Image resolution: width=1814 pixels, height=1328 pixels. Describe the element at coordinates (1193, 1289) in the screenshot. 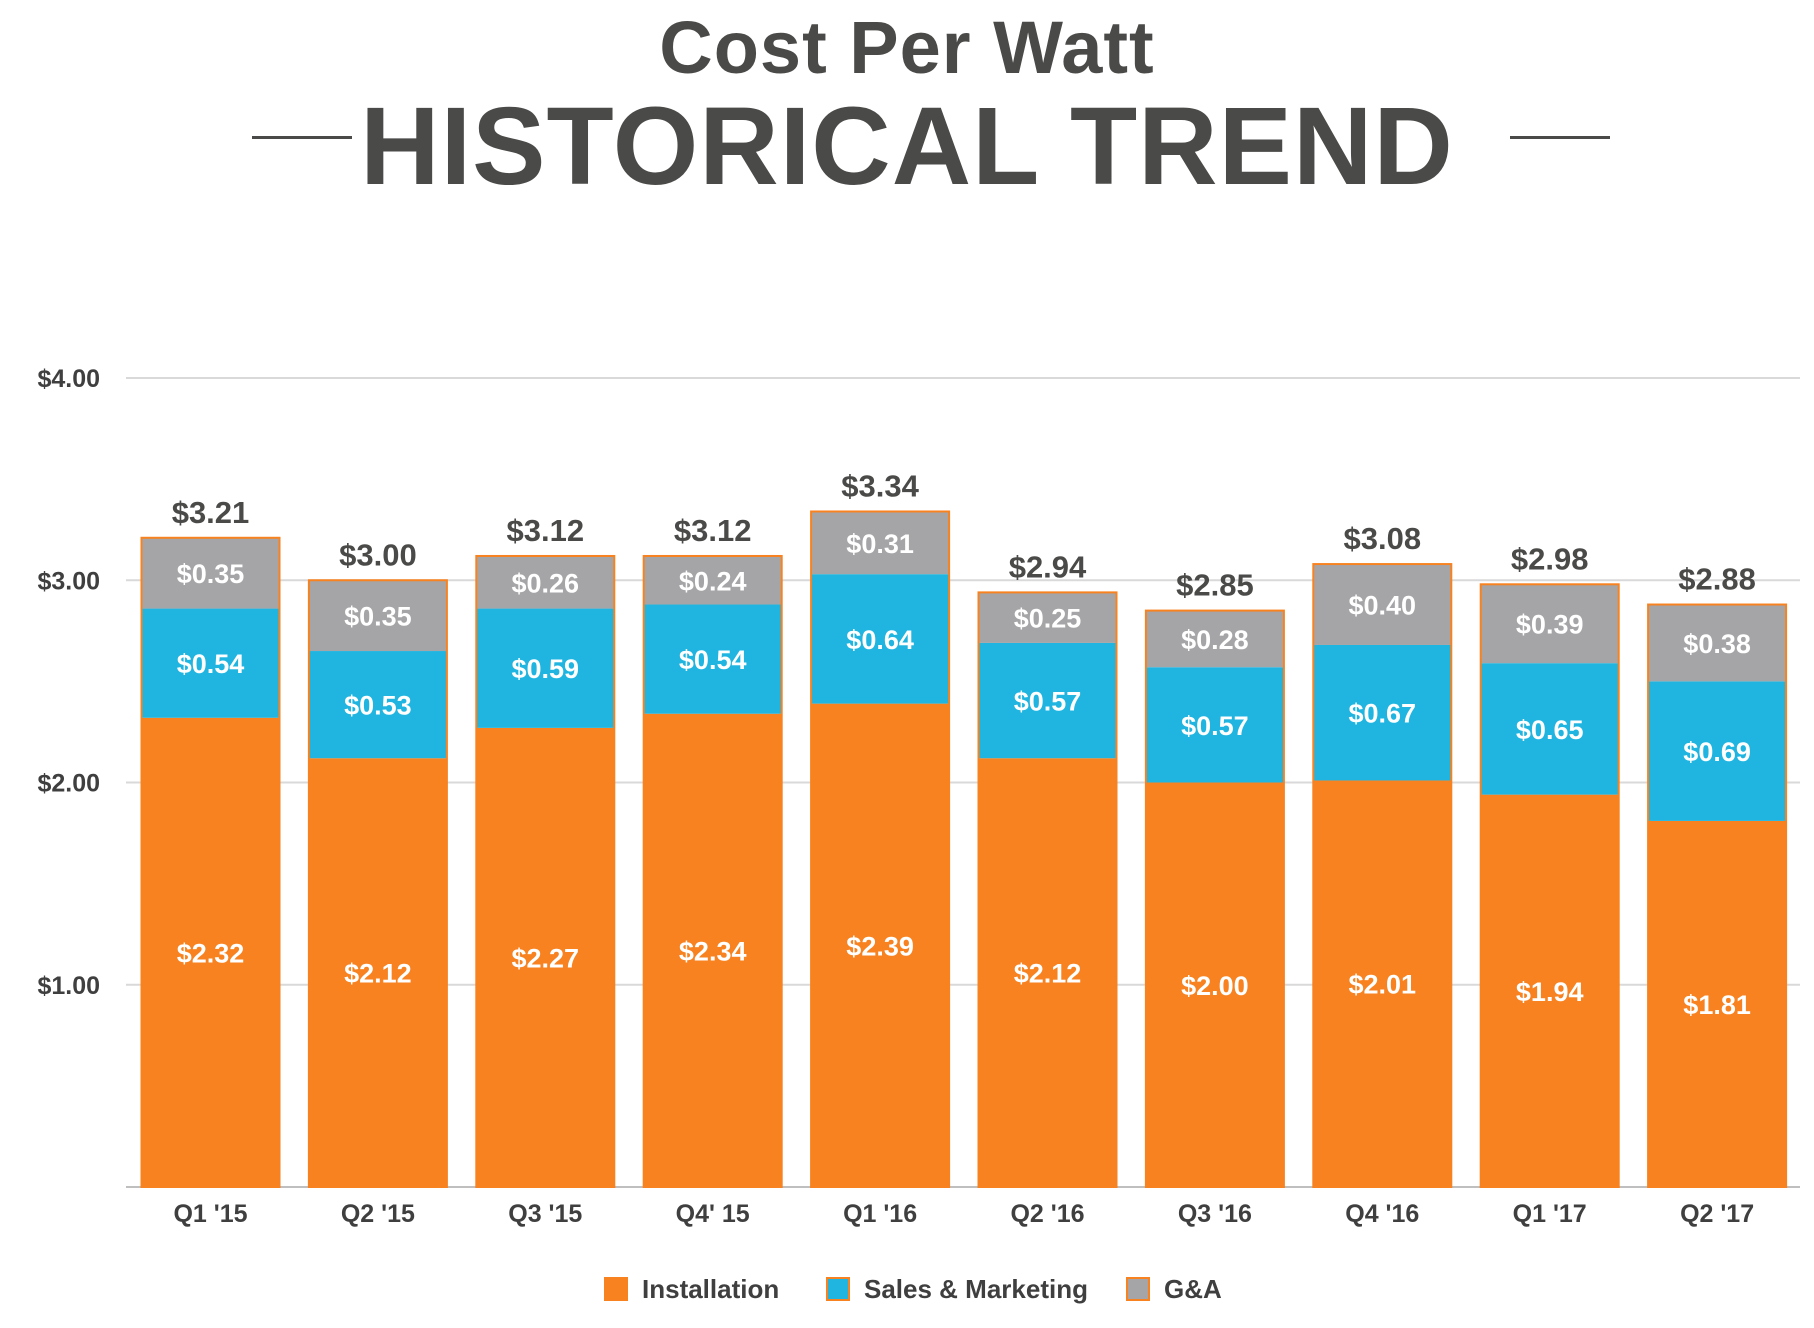

I see `legend-label: G&A` at that location.